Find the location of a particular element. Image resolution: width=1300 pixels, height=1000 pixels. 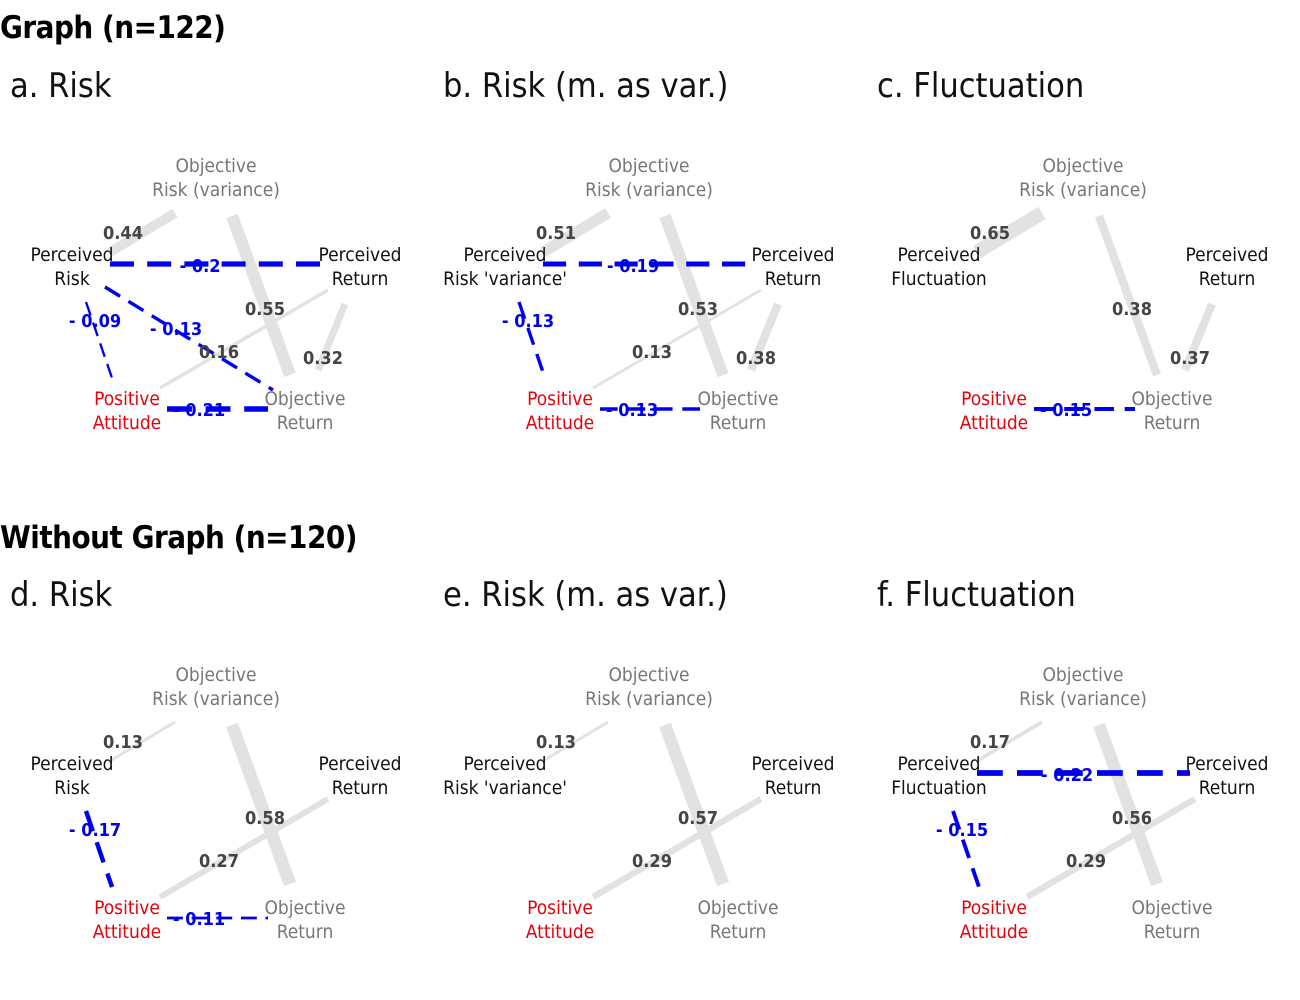

edge-label-pret-oret: 0.32 is located at coordinates (323, 358).